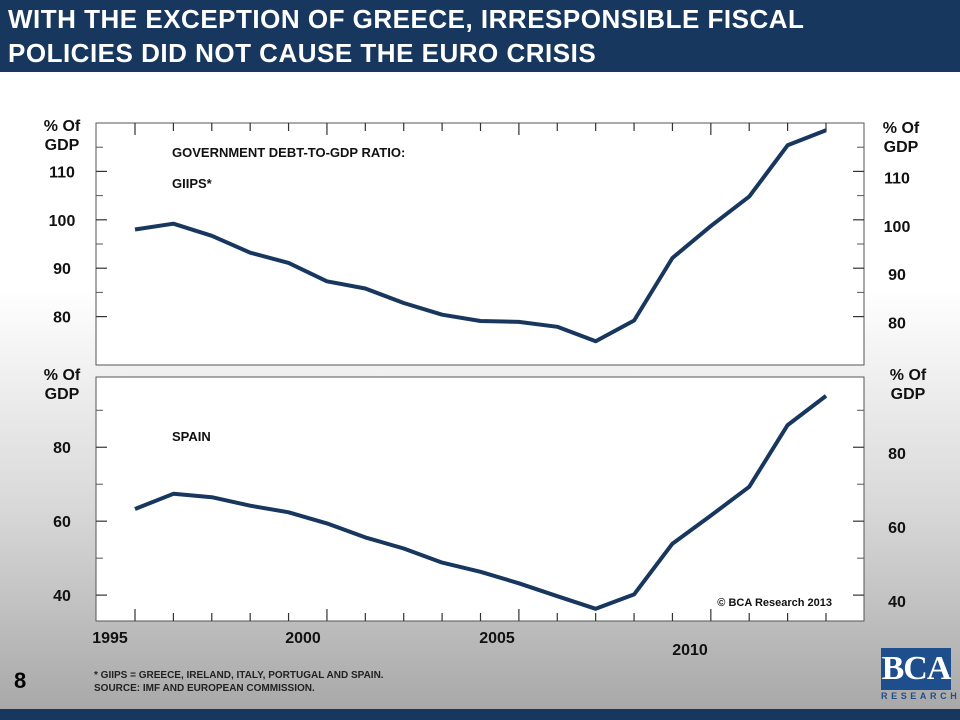 The image size is (960, 720). I want to click on bottom-right-tick-label-40: 40, so click(897, 602).